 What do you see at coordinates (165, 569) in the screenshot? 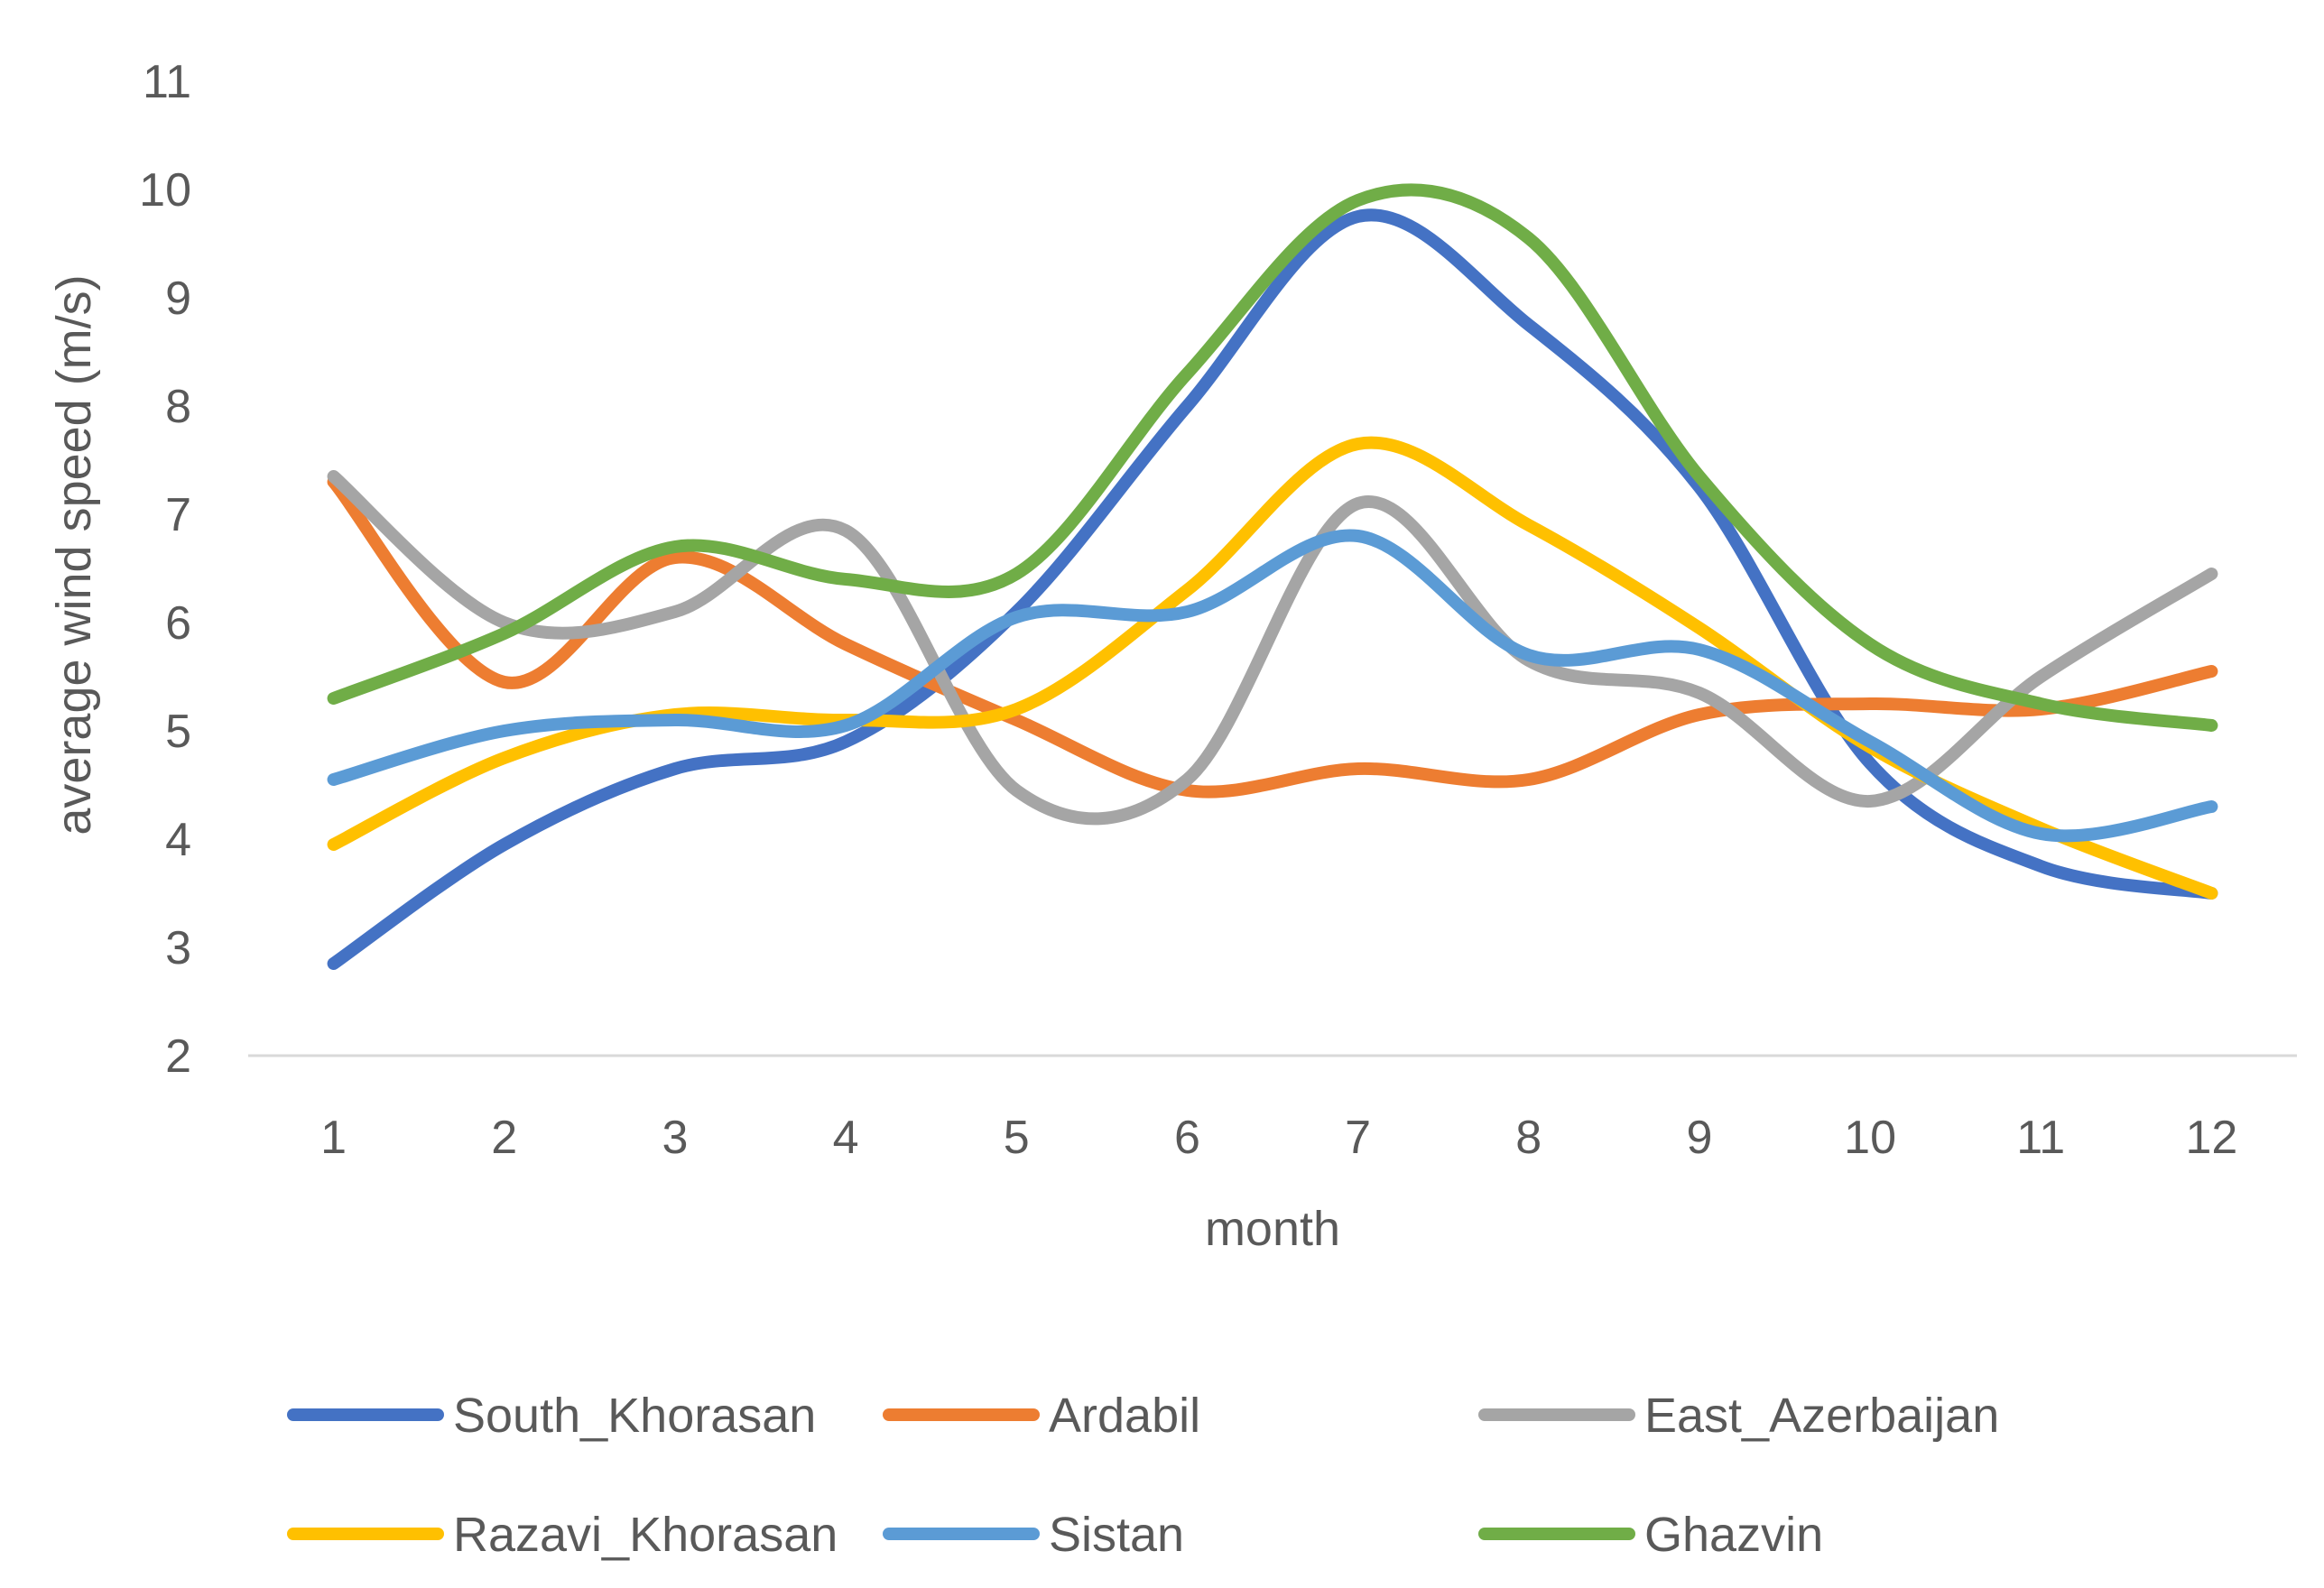
I see `y-axis-ticks: 2 3 4 5 6 7 8 9 10 11` at bounding box center [165, 569].